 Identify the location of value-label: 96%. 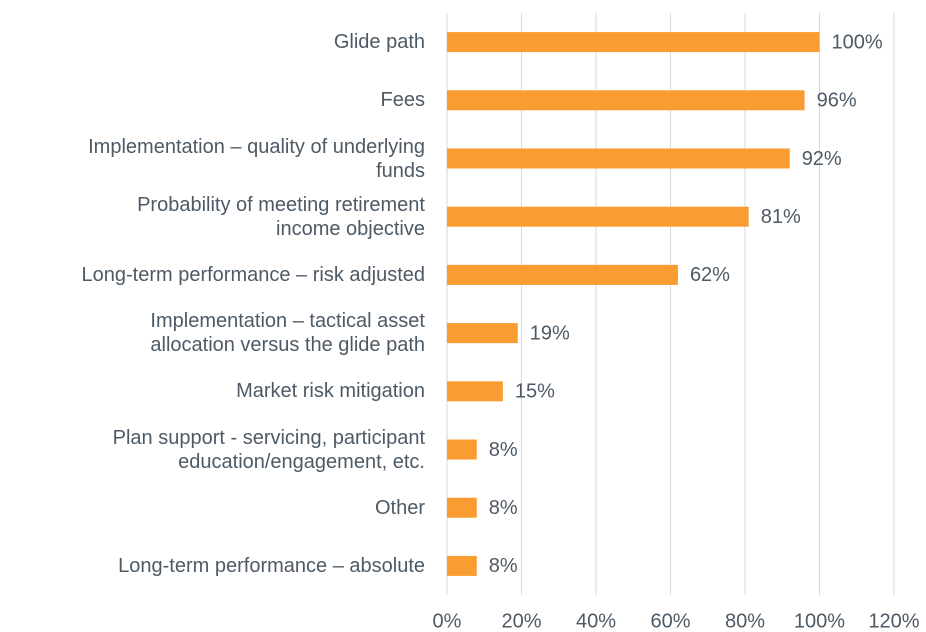
(837, 101).